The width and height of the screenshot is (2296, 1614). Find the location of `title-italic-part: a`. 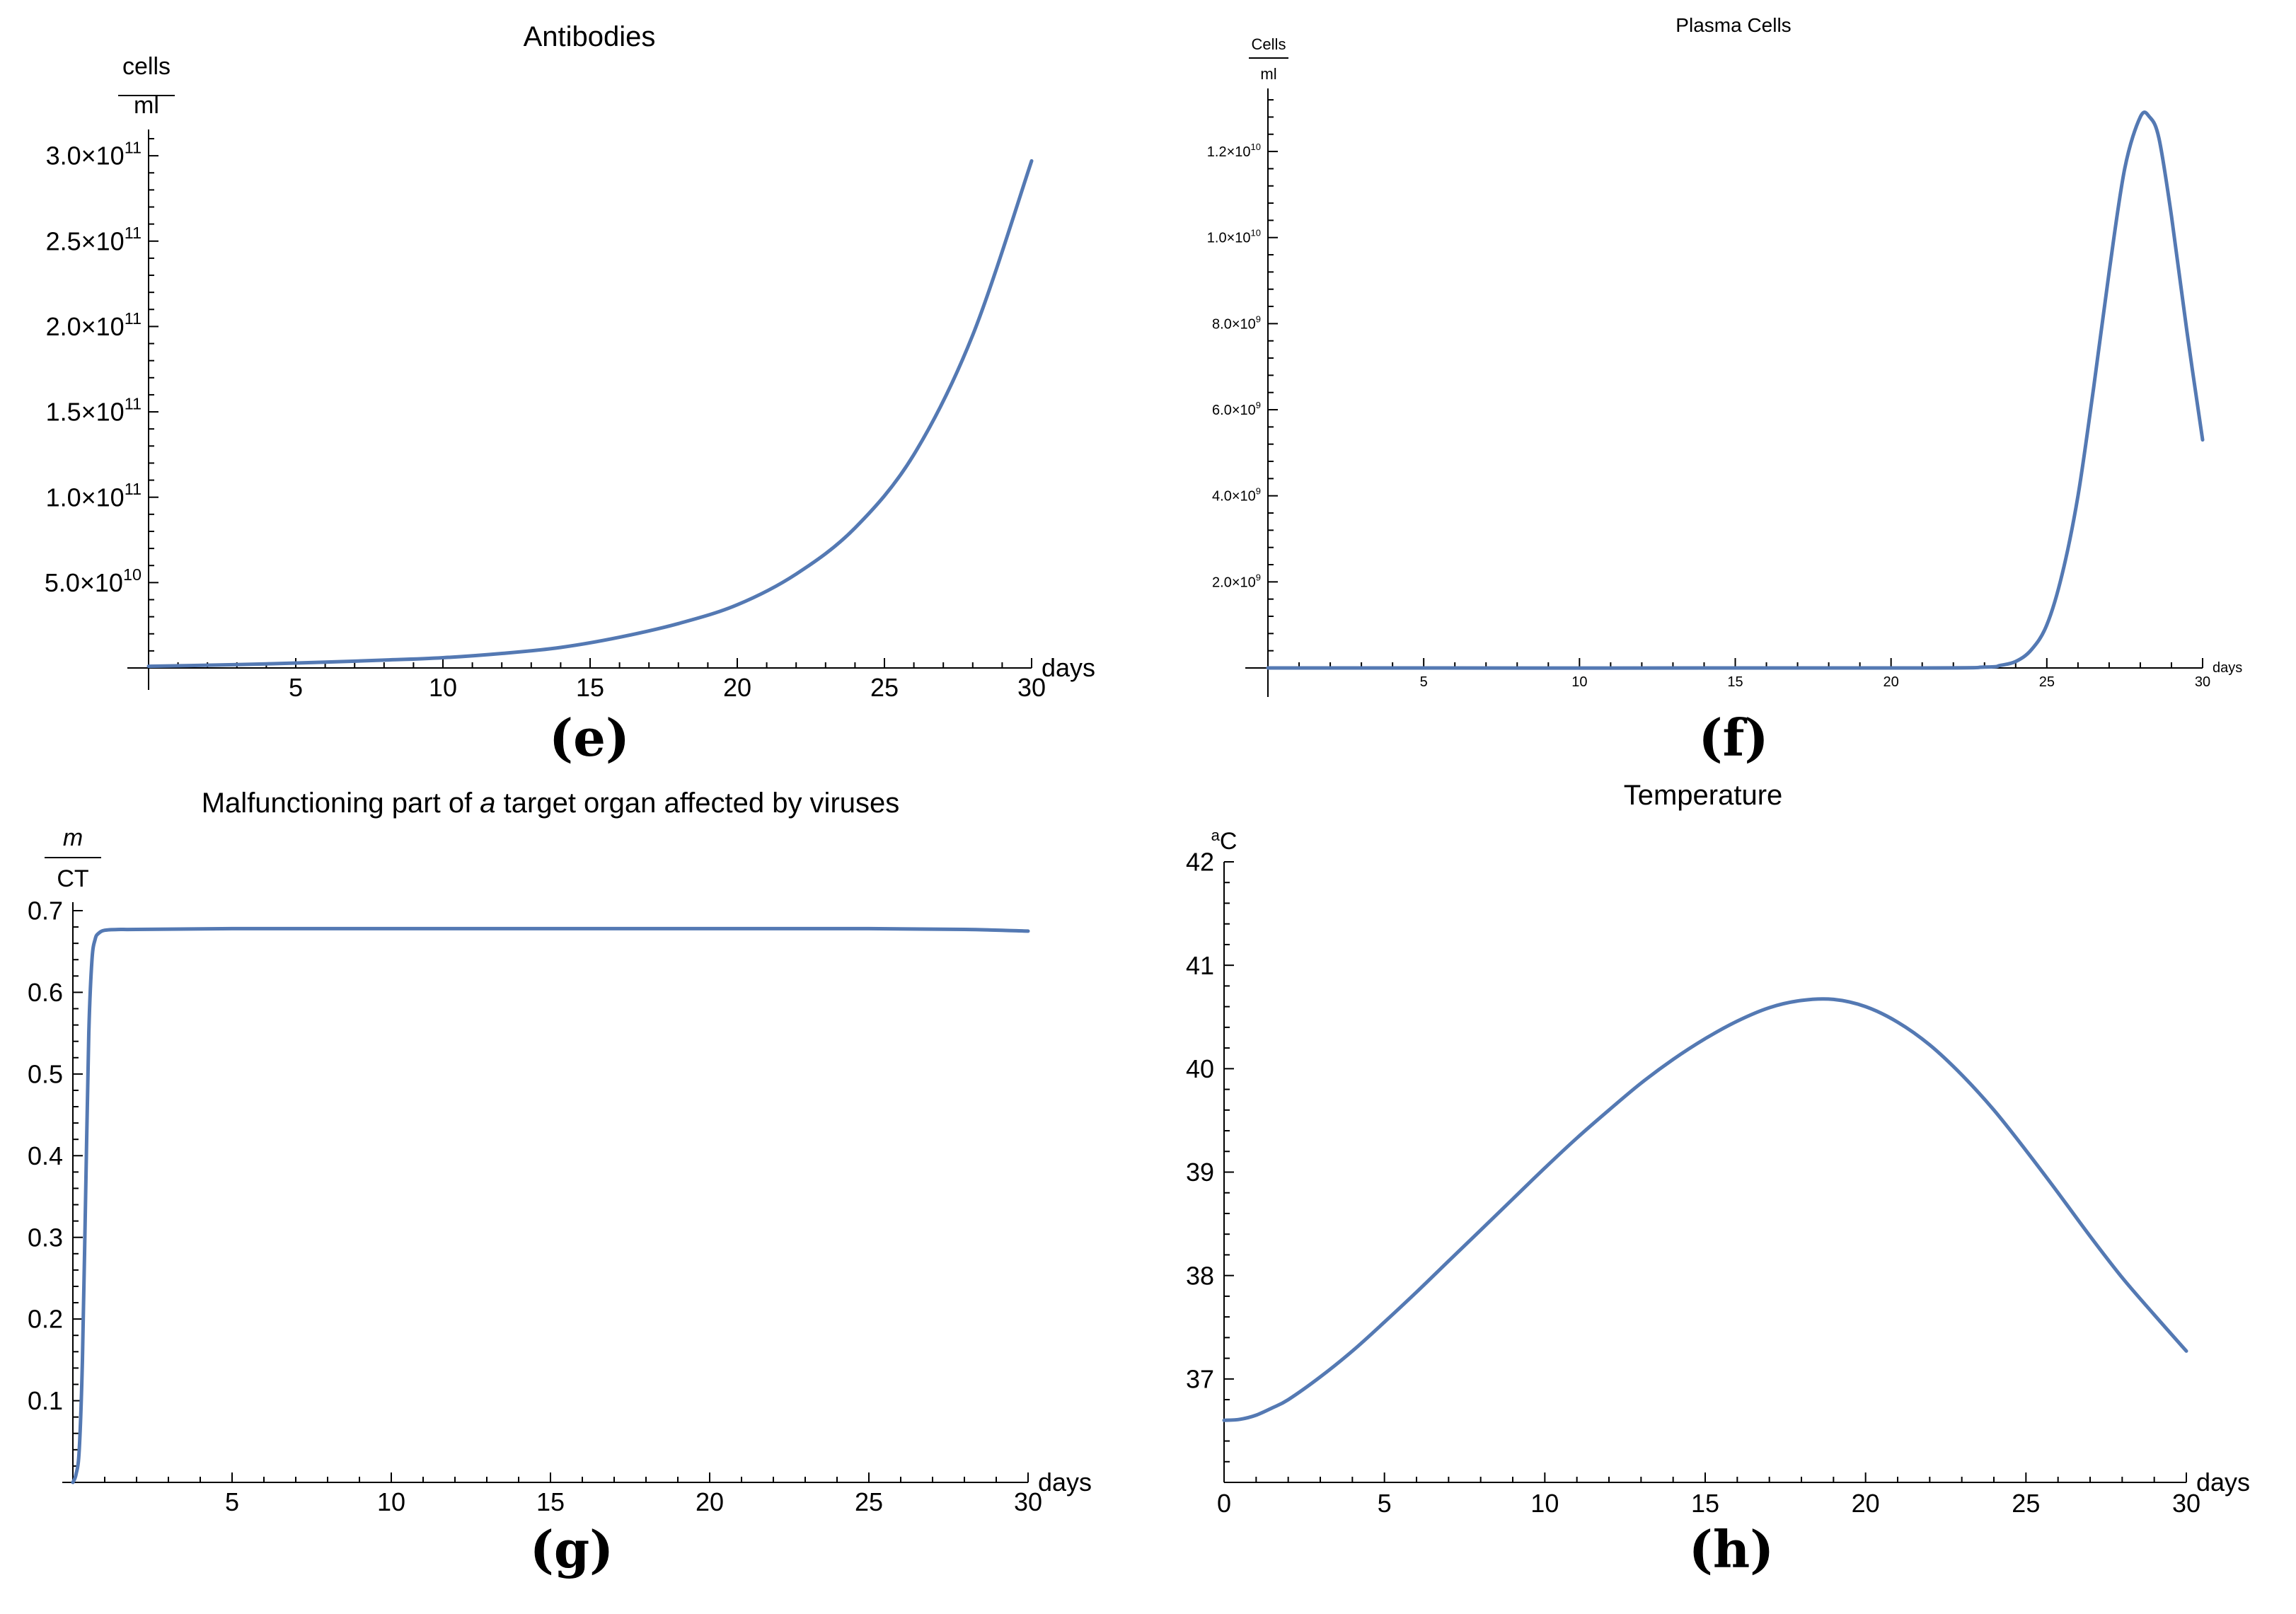

title-italic-part: a is located at coordinates (487, 803).